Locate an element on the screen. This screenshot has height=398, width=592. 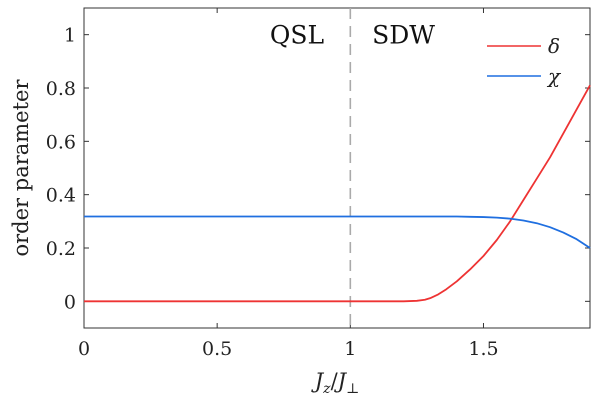
x-axis-label-sub-z: z is located at coordinates (326, 389).